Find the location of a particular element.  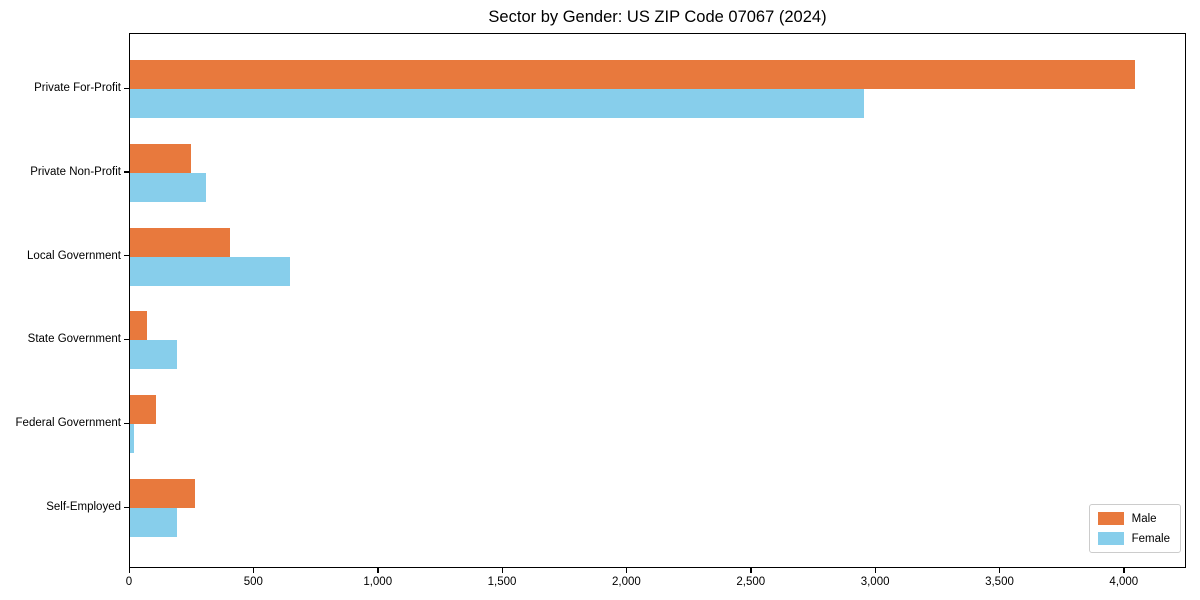

y-tick-label: Private For-Profit is located at coordinates (77, 88).